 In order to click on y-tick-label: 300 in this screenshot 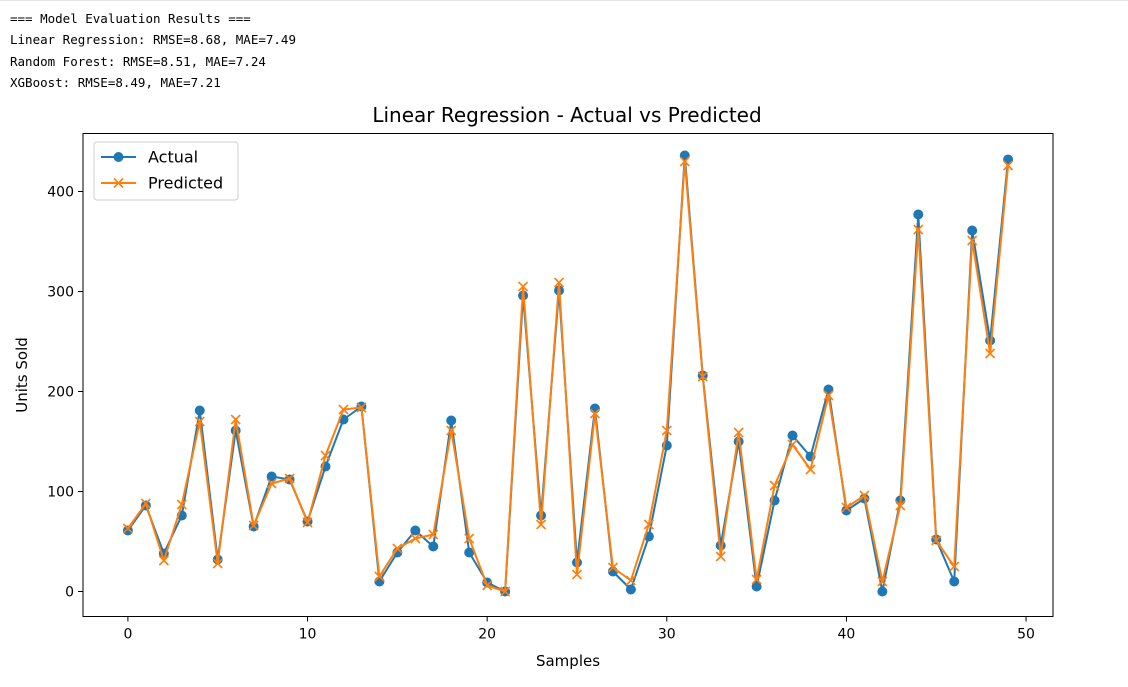, I will do `click(60, 293)`.